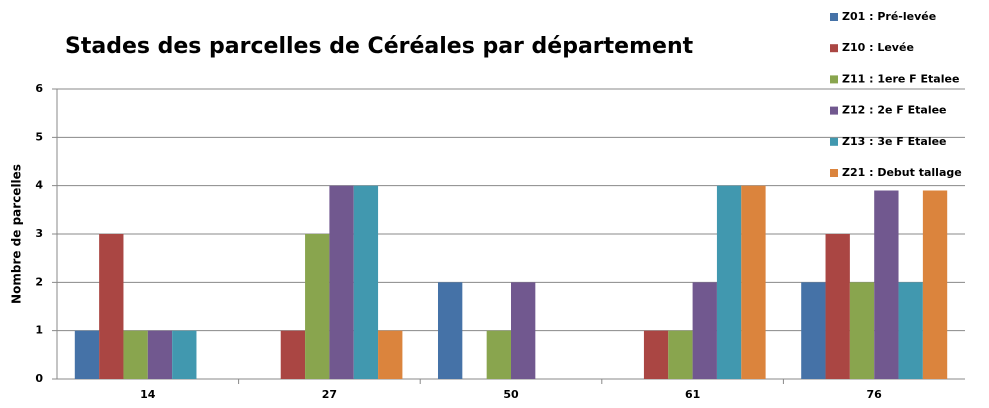 This screenshot has height=408, width=989. What do you see at coordinates (511, 394) in the screenshot?
I see `x-tick-label: 50` at bounding box center [511, 394].